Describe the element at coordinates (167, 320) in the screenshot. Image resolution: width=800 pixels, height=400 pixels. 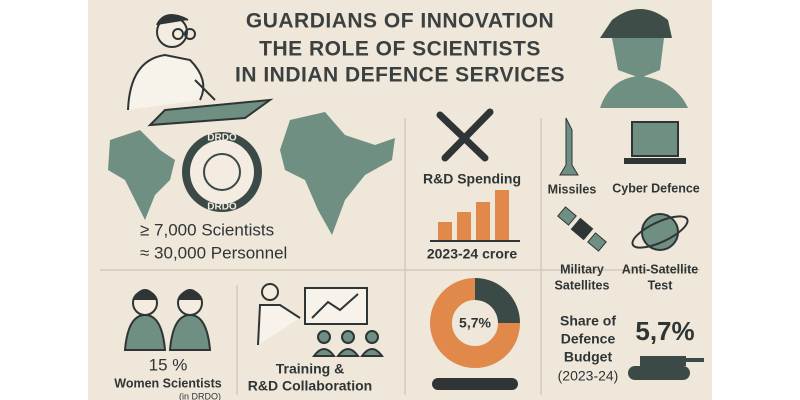
I see `women-illustration` at that location.